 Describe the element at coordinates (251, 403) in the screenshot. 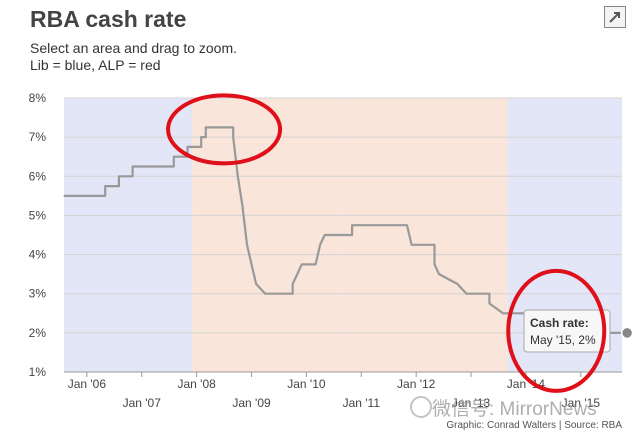

I see `x-tick-label: Jan '09` at that location.